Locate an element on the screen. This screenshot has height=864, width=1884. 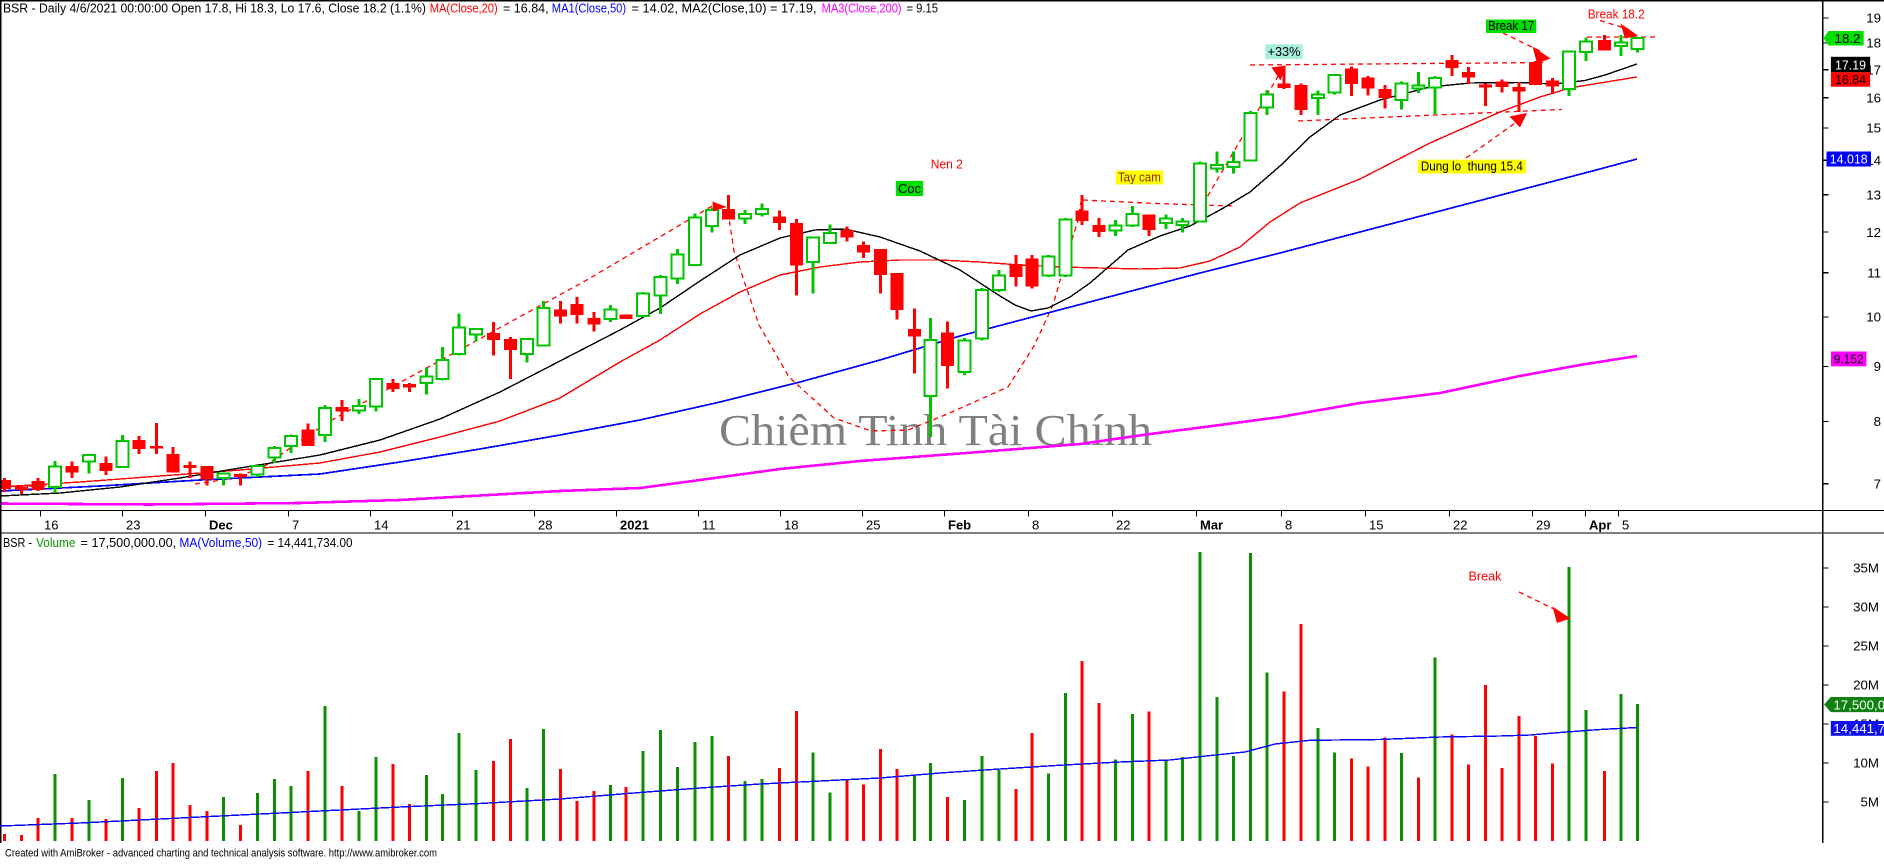
svg-text: Tay cam is located at coordinates (1139, 176).